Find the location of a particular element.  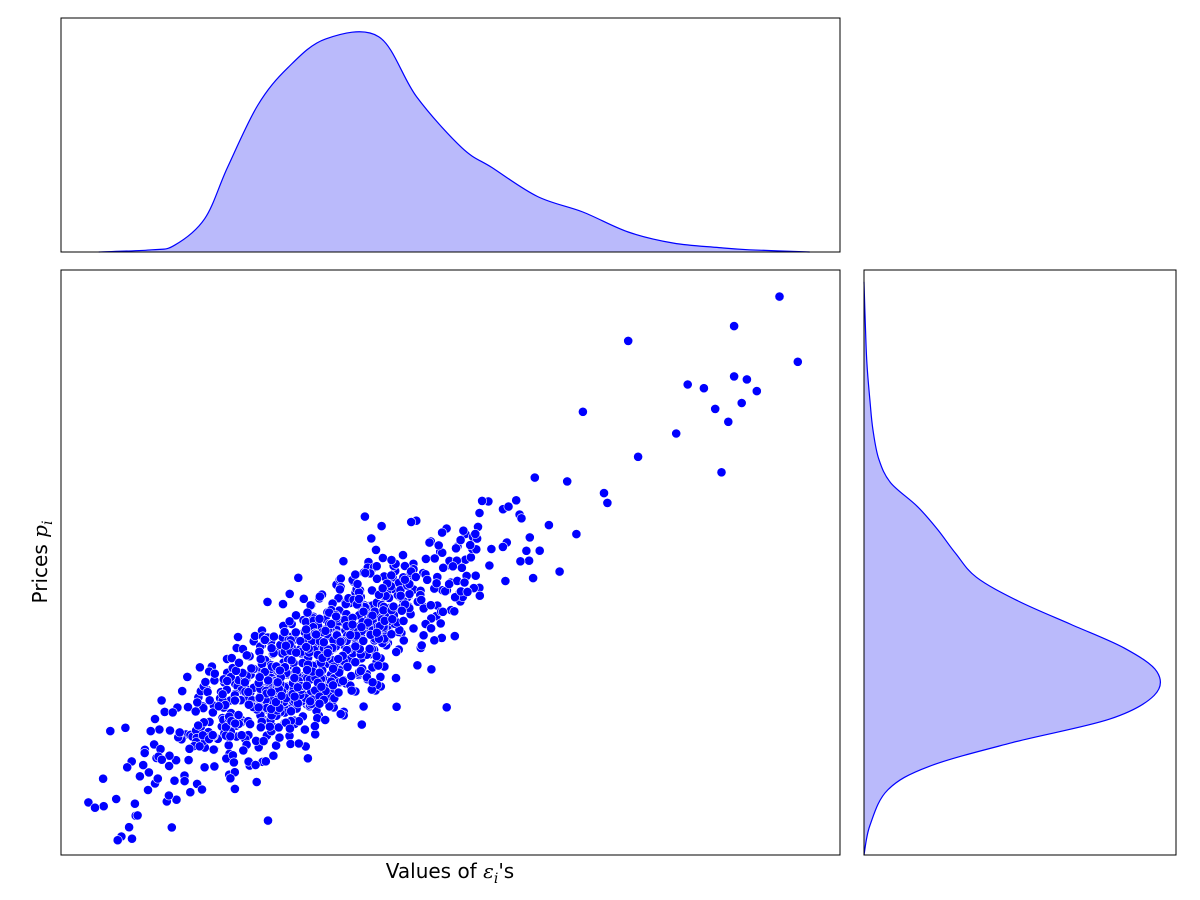

x-density-curve is located at coordinates (454, 142).